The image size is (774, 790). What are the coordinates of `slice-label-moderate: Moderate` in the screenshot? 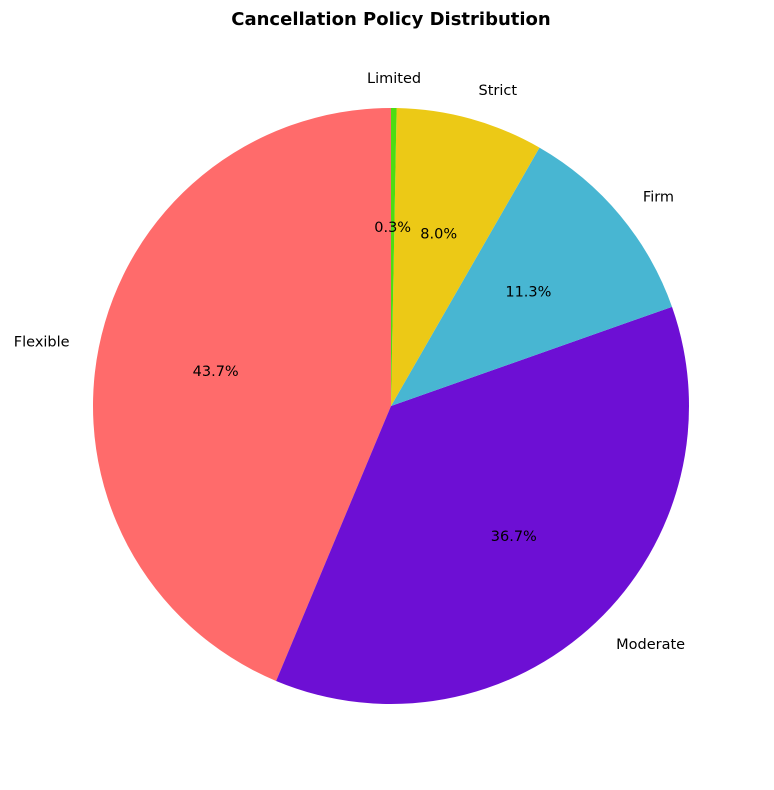 It's located at (650, 645).